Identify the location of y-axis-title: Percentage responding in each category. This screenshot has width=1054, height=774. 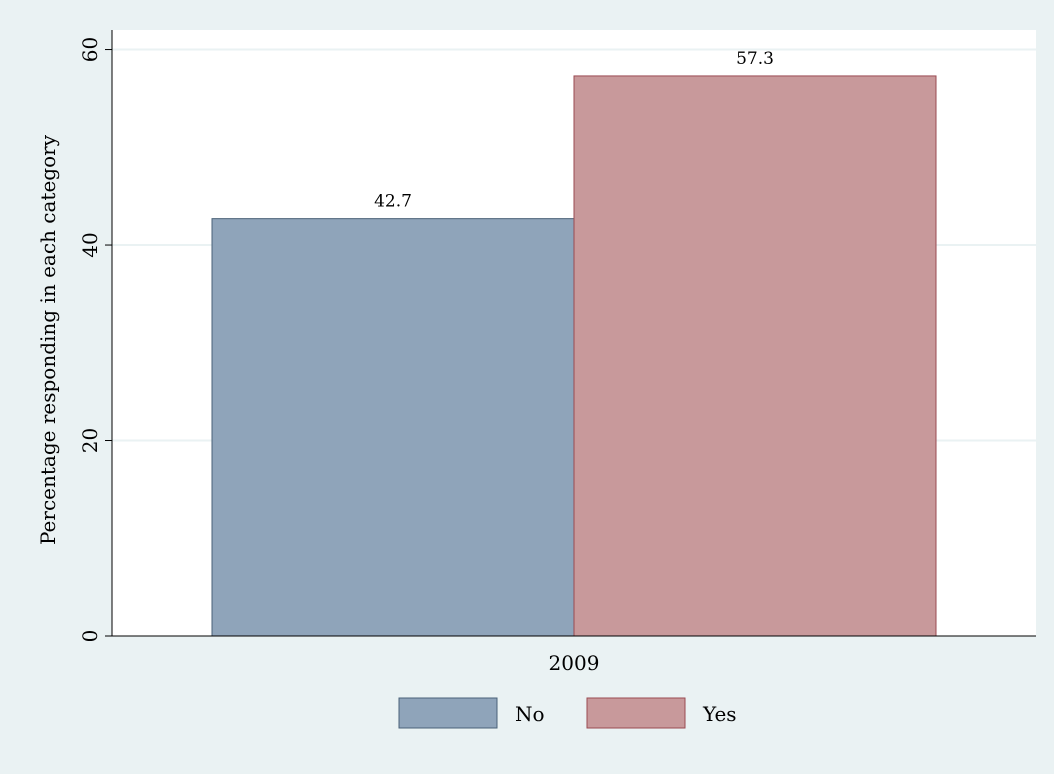
(48, 339).